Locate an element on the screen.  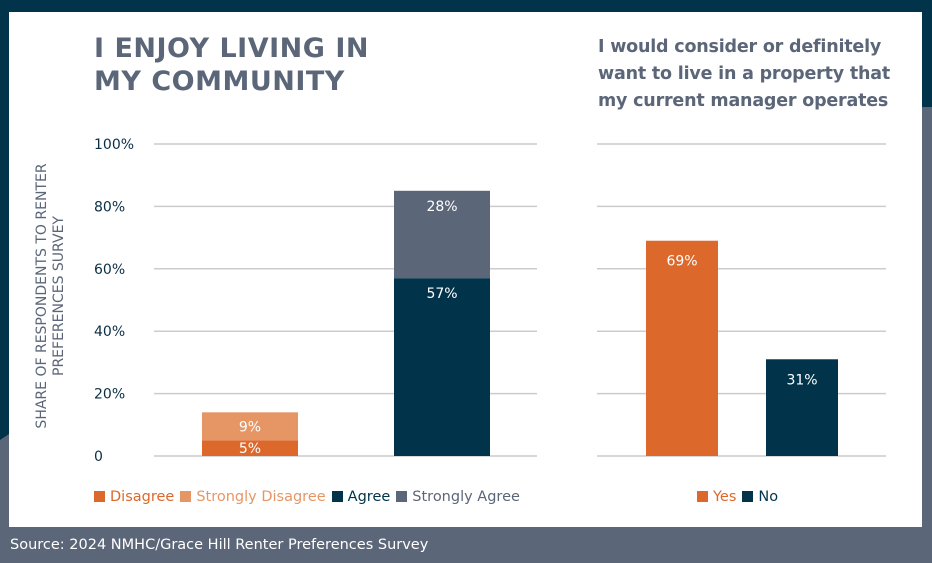
bar-yes is located at coordinates (682, 348).